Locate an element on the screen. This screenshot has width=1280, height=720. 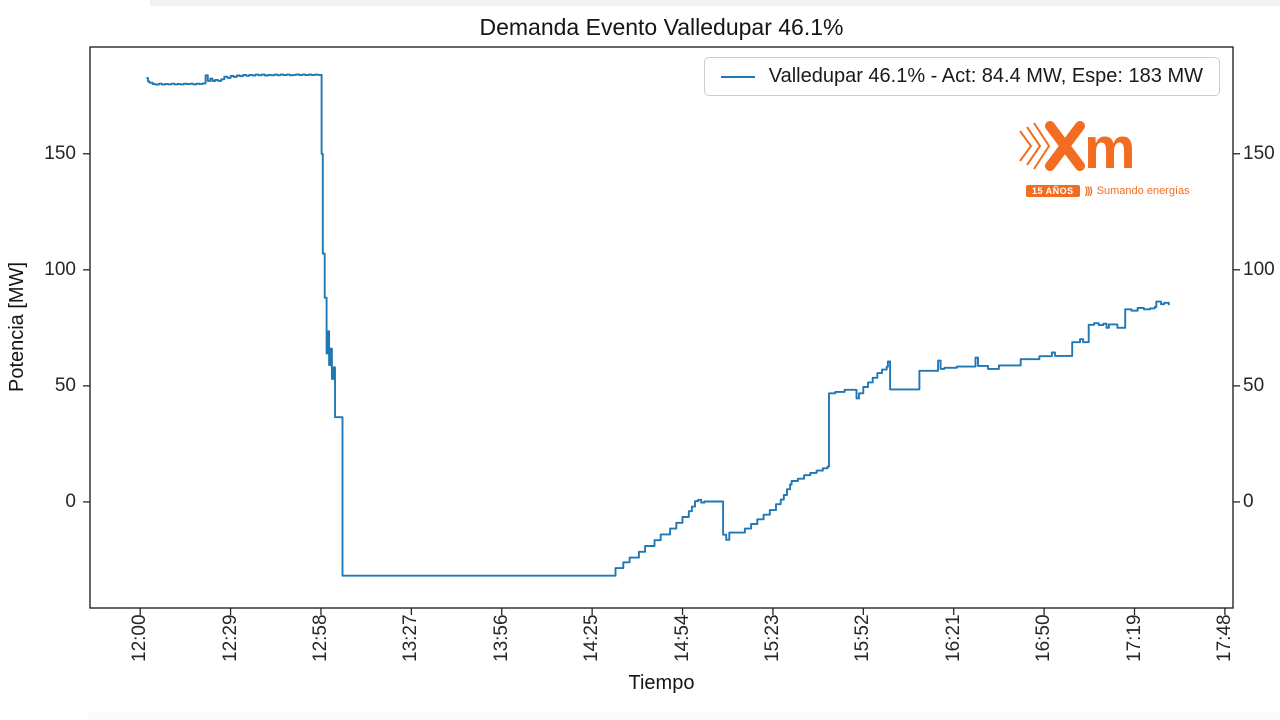
x-tick-label: 17:48 is located at coordinates (1224, 638).